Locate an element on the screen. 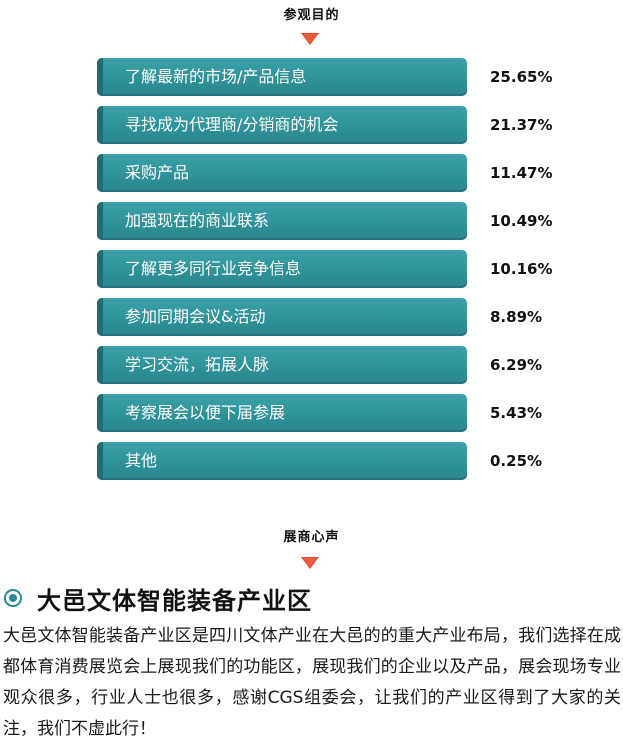 This screenshot has height=754, width=623. survey-bar: 学习交流，拓展人脉 is located at coordinates (282, 365).